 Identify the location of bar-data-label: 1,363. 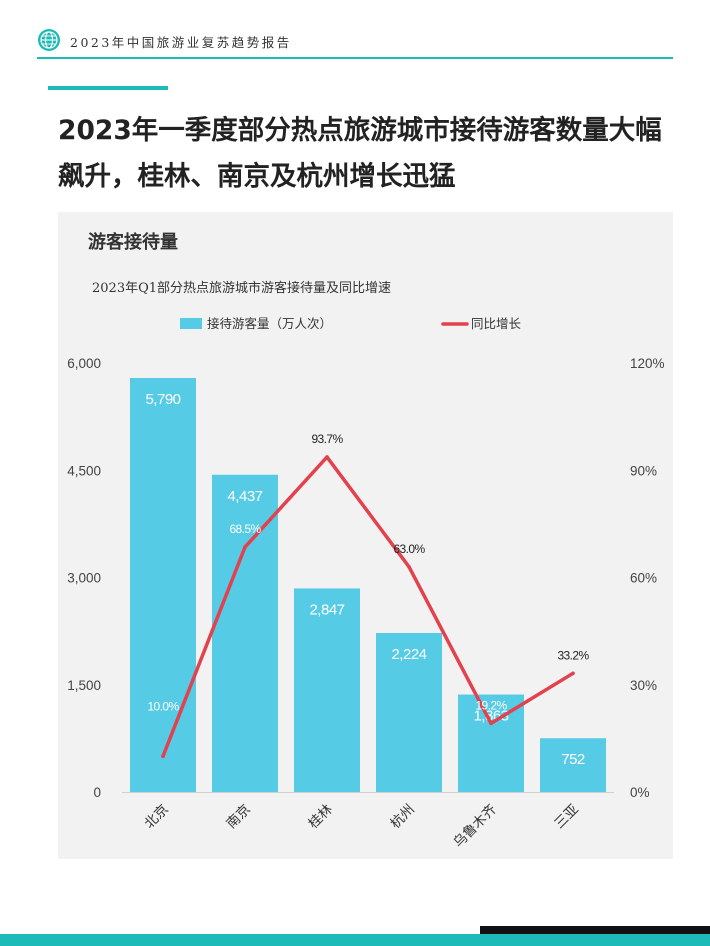
(490, 716).